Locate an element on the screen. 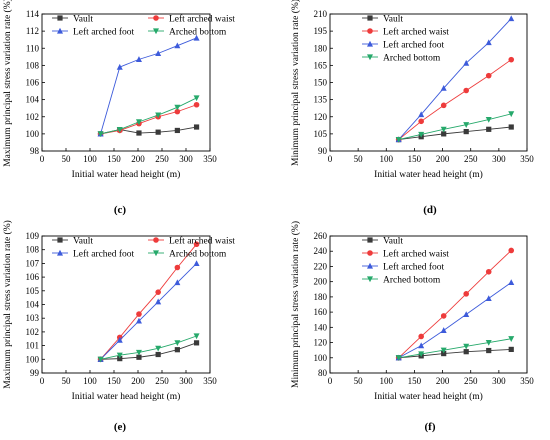 The image size is (550, 440). x-tick-label: 150 is located at coordinates (114, 159).